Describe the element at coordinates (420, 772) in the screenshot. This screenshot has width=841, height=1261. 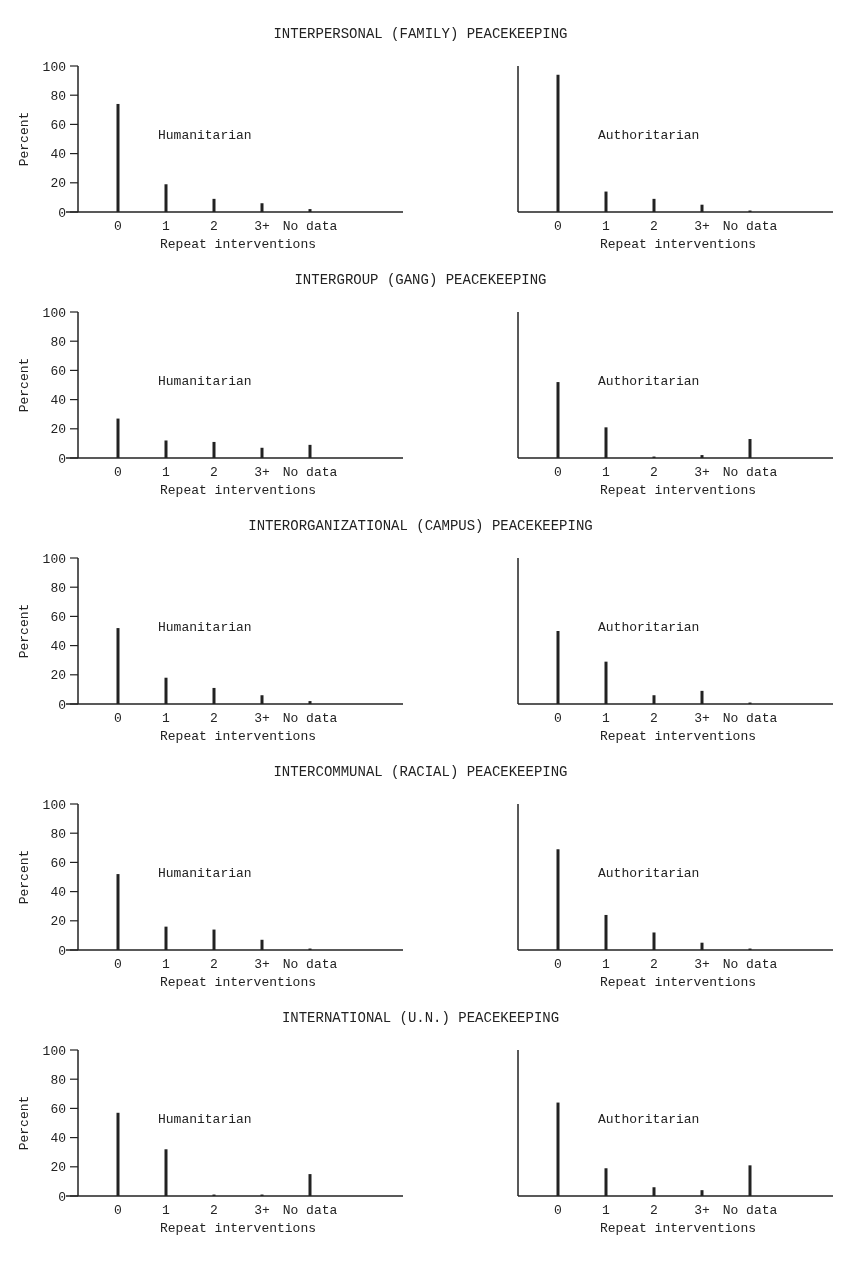
I see `text: INTERCOMMUNAL (RACIAL) PEACEKEEPING` at that location.